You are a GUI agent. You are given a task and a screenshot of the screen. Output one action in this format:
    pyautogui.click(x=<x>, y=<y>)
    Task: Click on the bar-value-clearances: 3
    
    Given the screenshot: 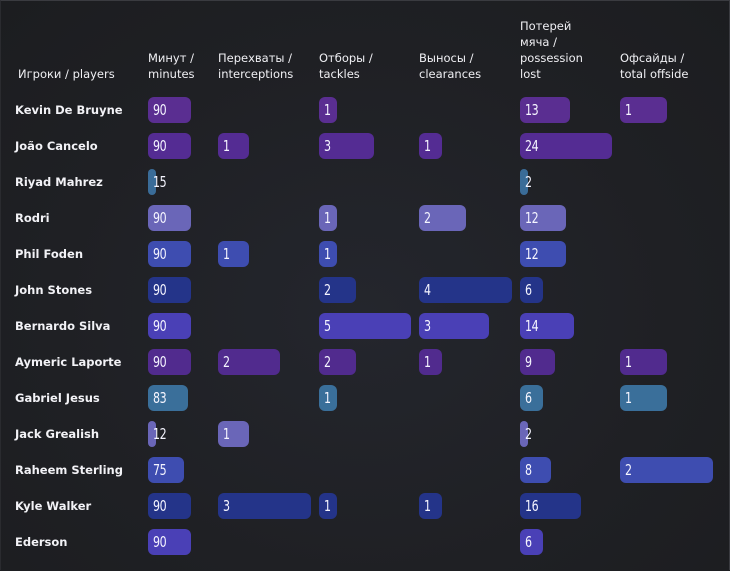 What is the action you would take?
    pyautogui.click(x=427, y=326)
    